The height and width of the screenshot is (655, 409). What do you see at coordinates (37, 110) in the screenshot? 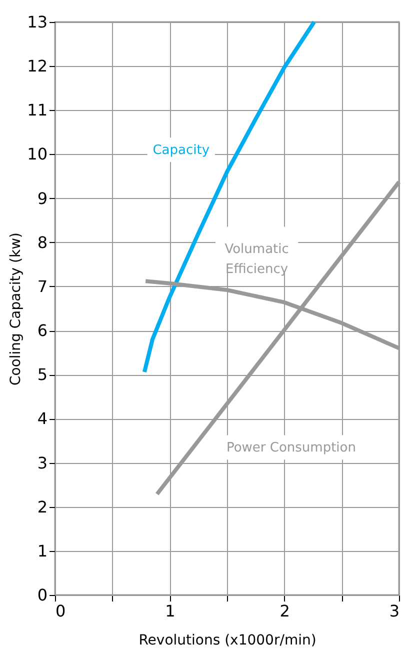
I see `y-tick-label: 11` at bounding box center [37, 110].